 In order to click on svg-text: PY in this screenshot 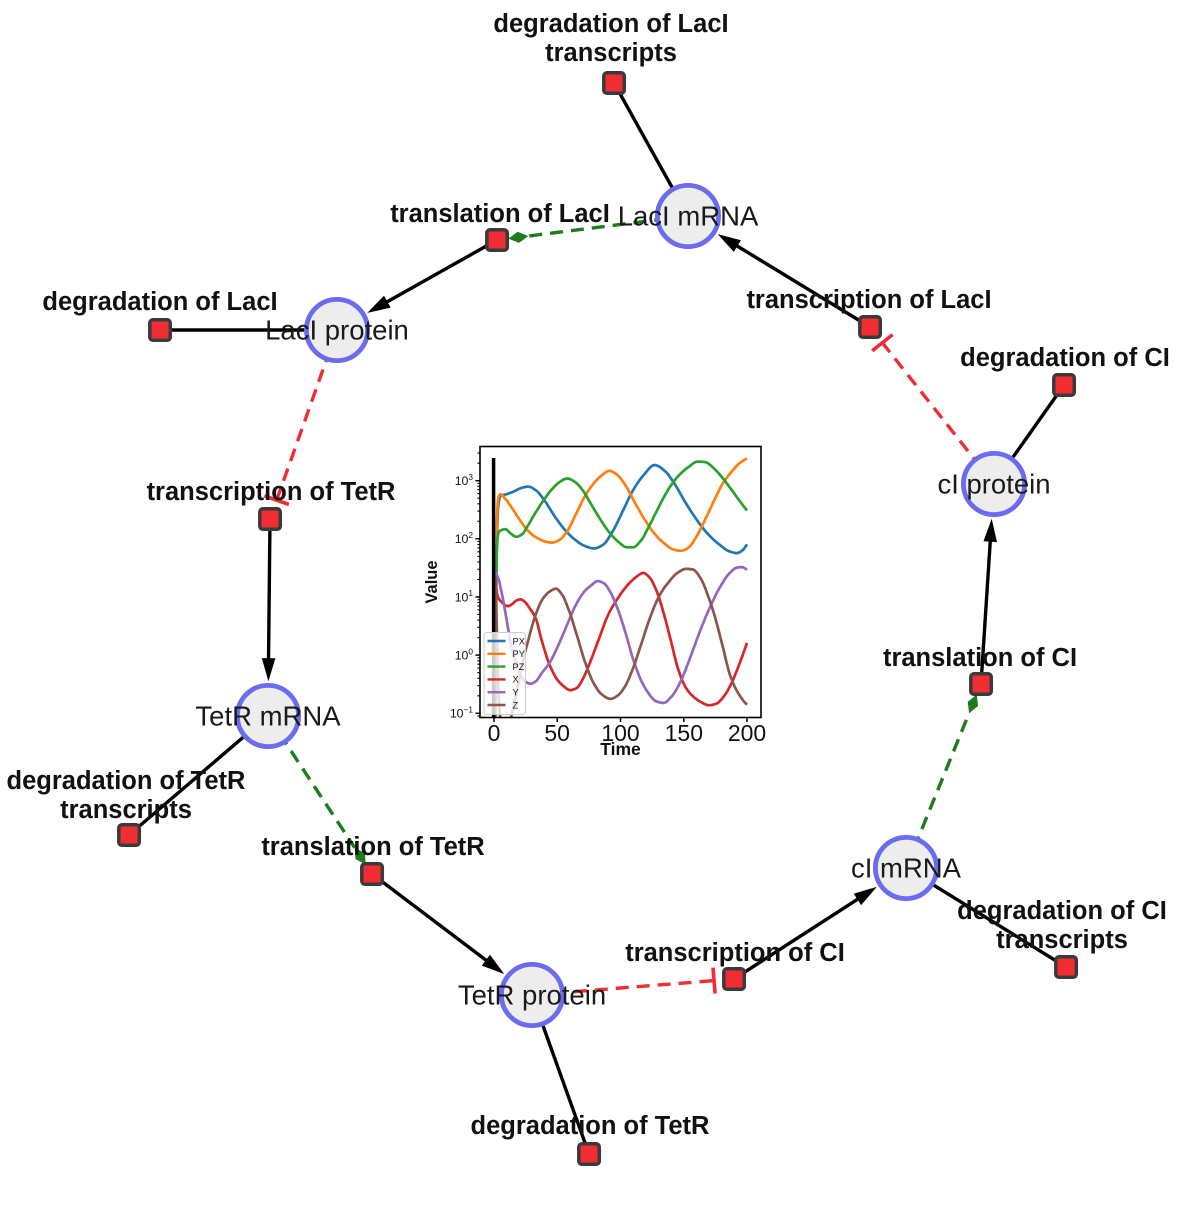, I will do `click(519, 654)`.